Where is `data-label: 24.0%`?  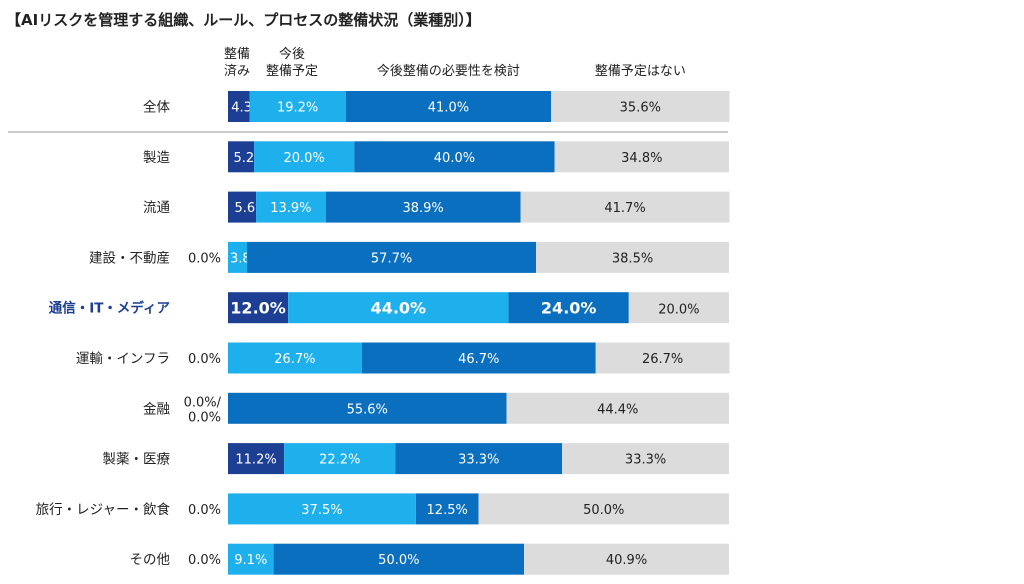 data-label: 24.0% is located at coordinates (569, 308).